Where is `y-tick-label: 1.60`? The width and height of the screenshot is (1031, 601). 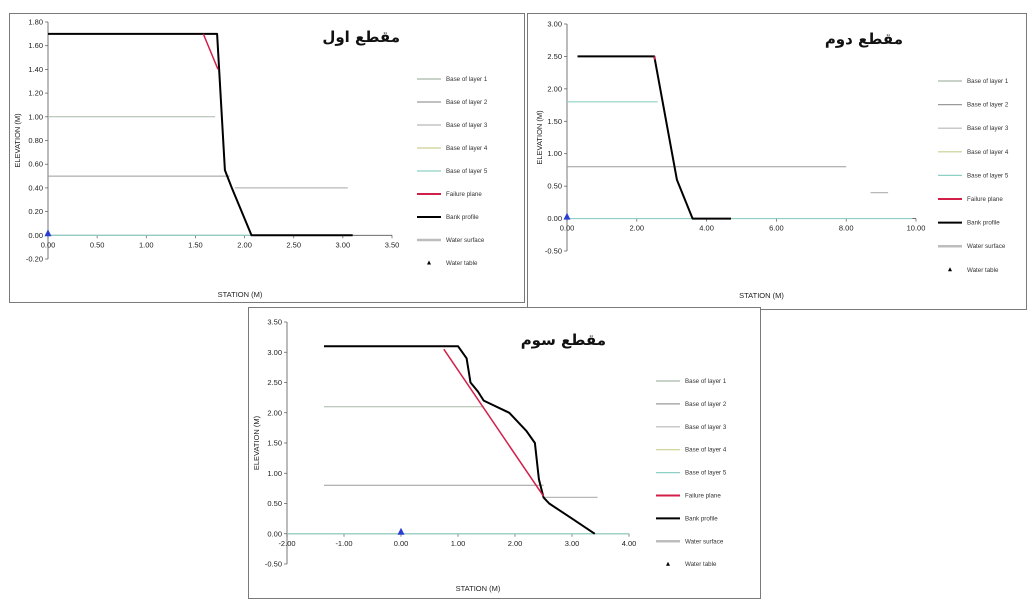 y-tick-label: 1.60 is located at coordinates (35, 45).